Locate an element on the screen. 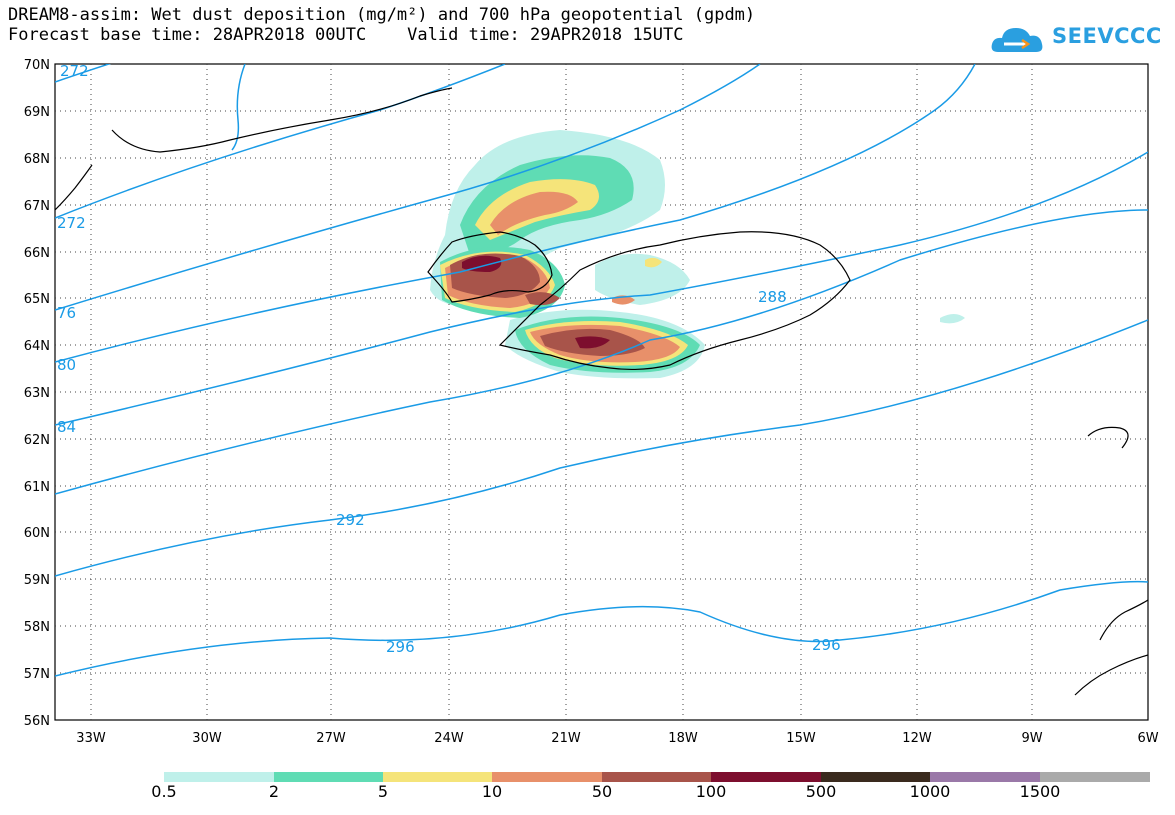 Image resolution: width=1175 pixels, height=815 pixels. lon-label: 21W is located at coordinates (566, 738).